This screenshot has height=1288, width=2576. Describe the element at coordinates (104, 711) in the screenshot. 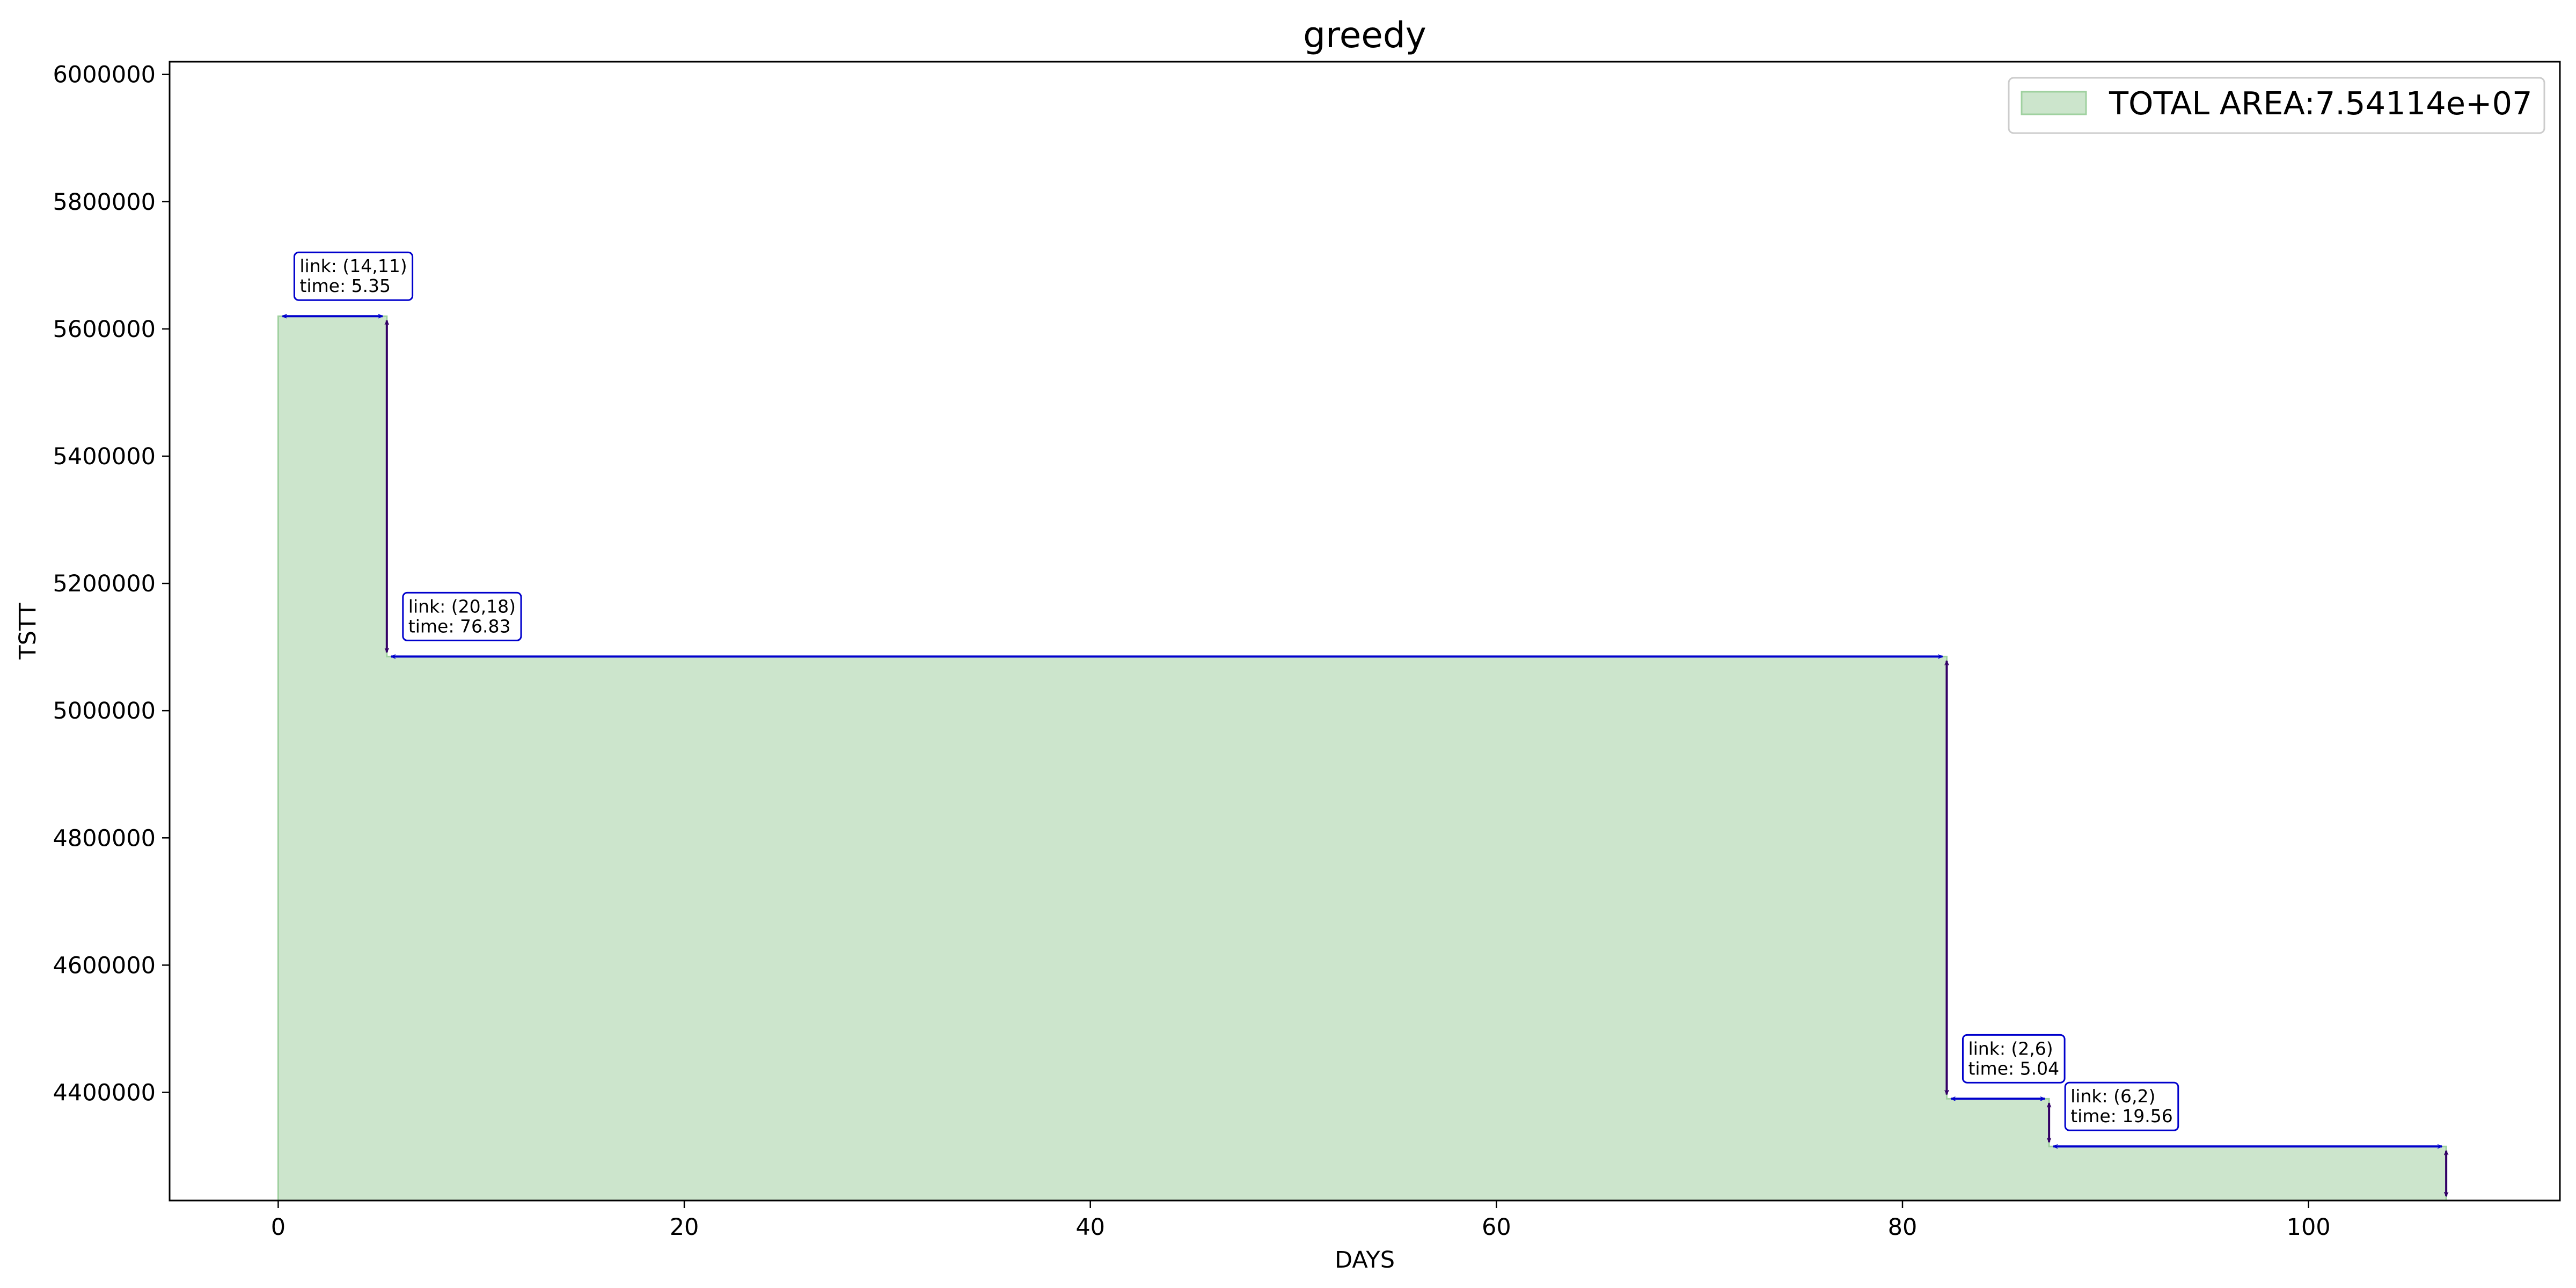

I see `y-tick-label: 5000000` at that location.